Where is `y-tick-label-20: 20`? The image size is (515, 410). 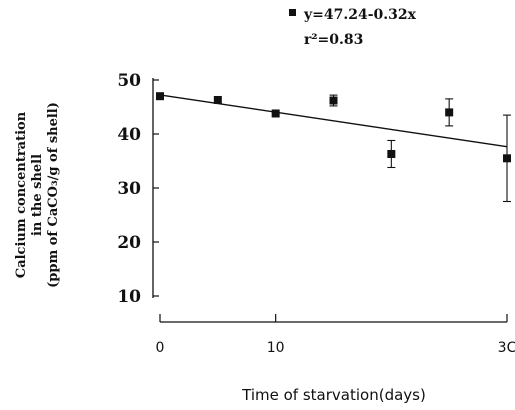
y-tick-label-20: 20 is located at coordinates (129, 243).